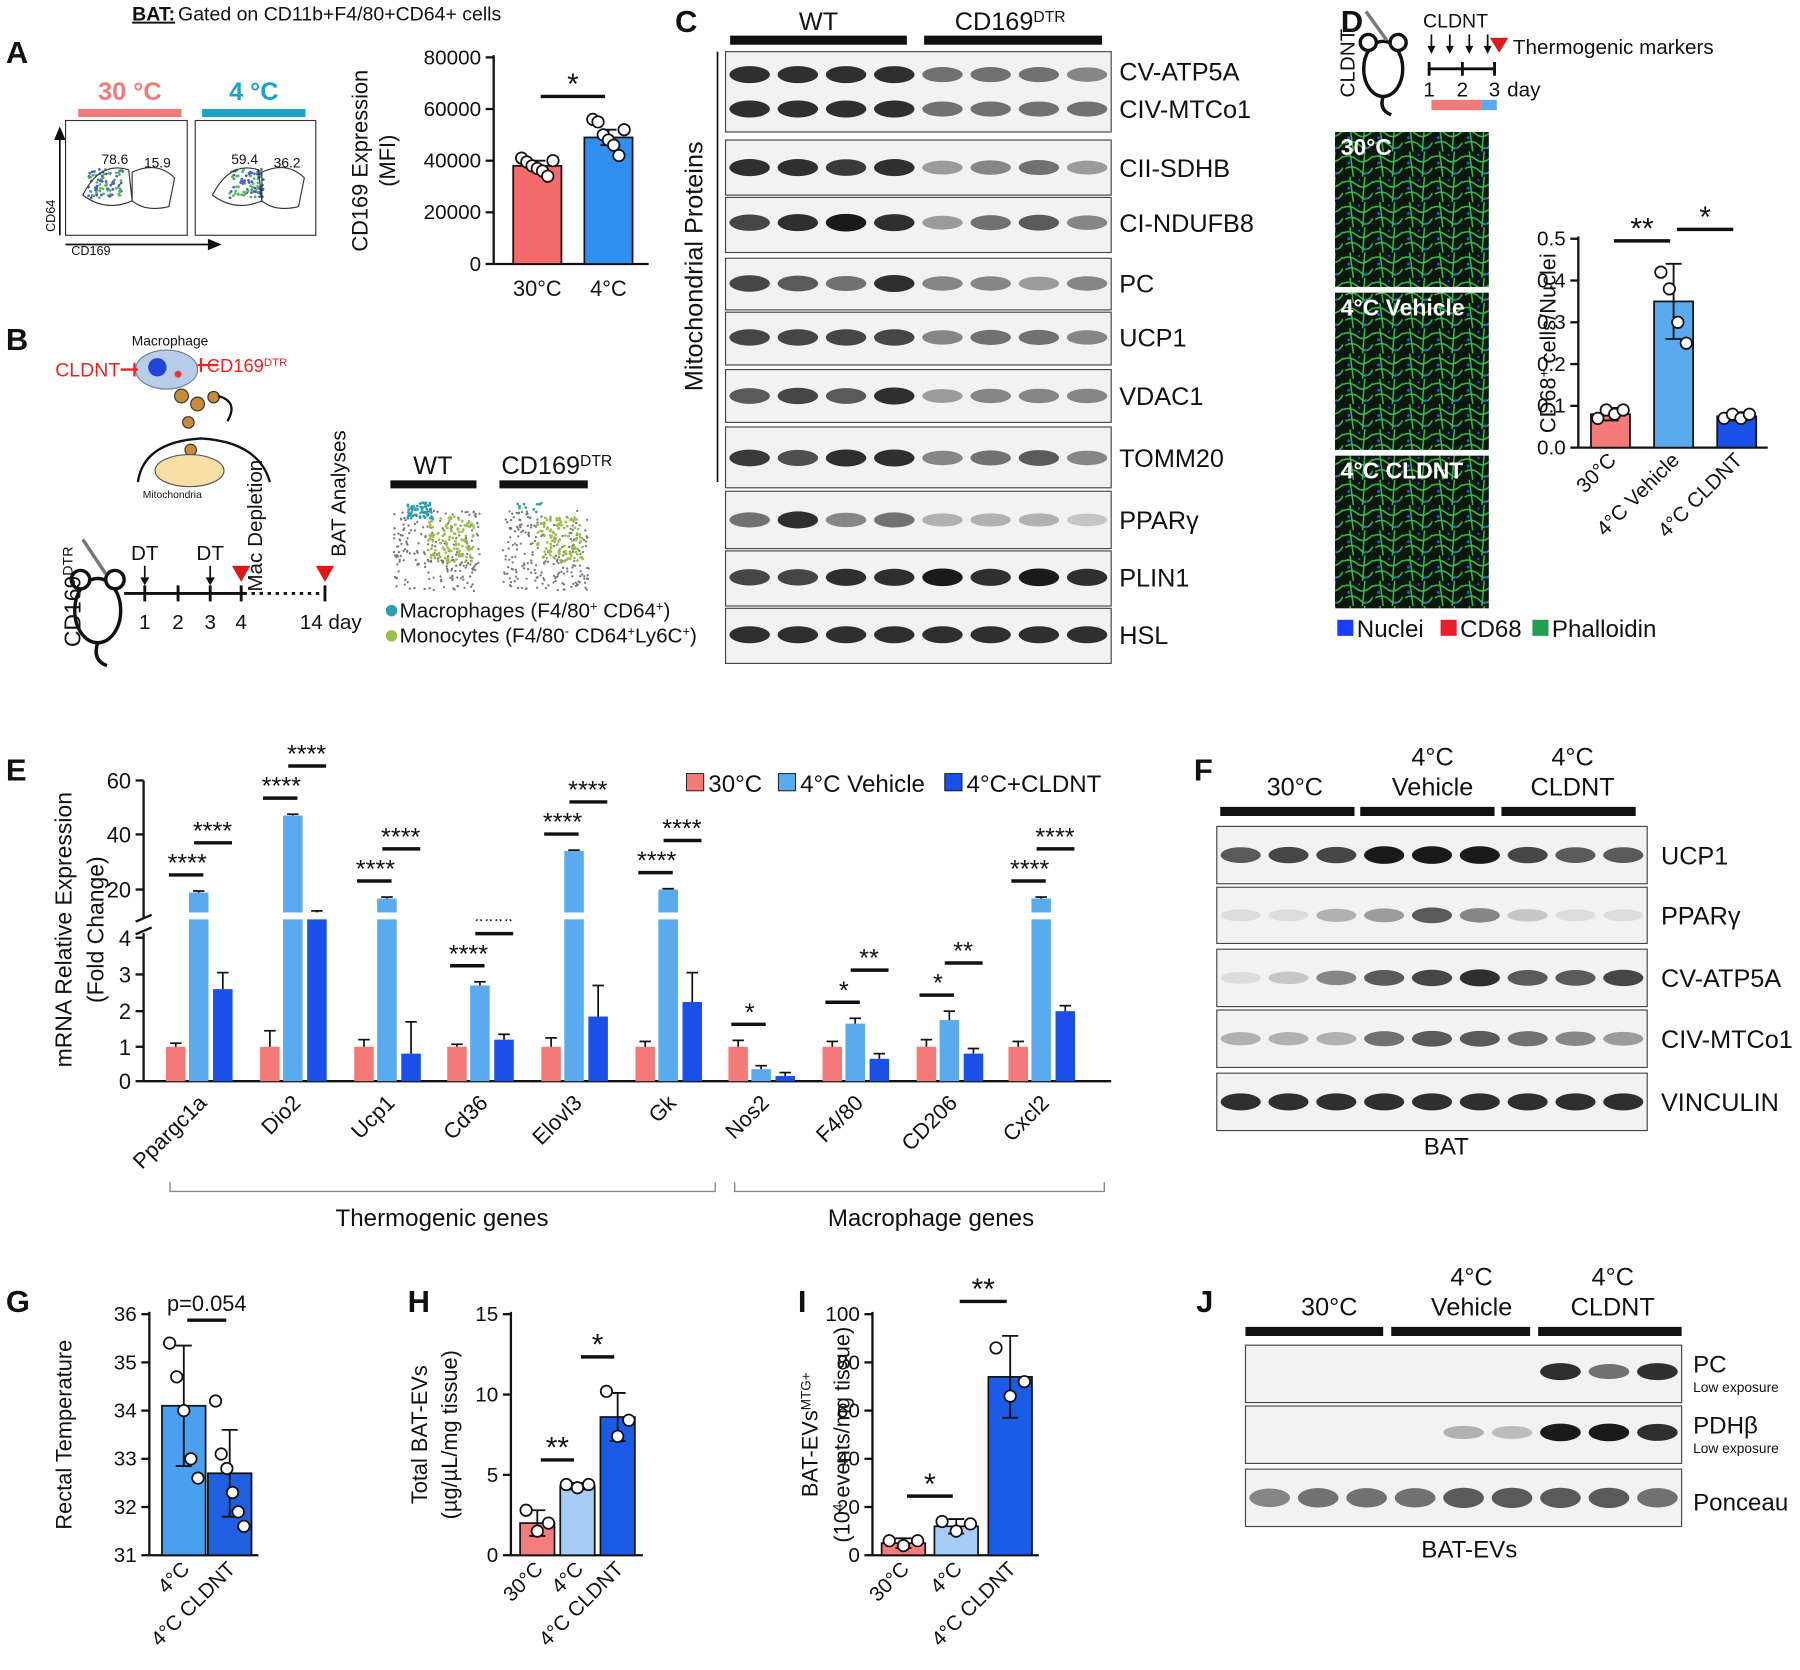 The height and width of the screenshot is (1670, 1800). What do you see at coordinates (1604, 629) in the screenshot?
I see `stain-label: Phalloidin` at bounding box center [1604, 629].